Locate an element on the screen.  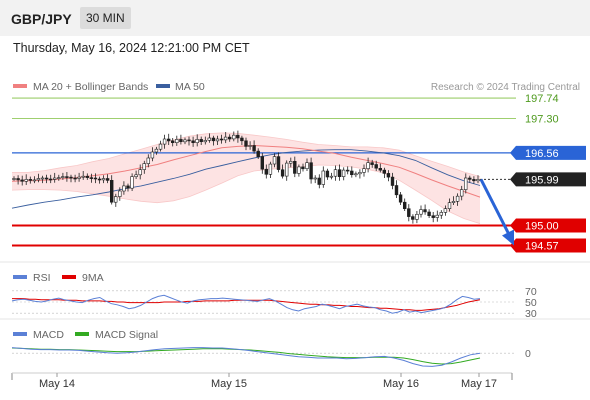
macd-legend-swatch is located at coordinates (20, 334).